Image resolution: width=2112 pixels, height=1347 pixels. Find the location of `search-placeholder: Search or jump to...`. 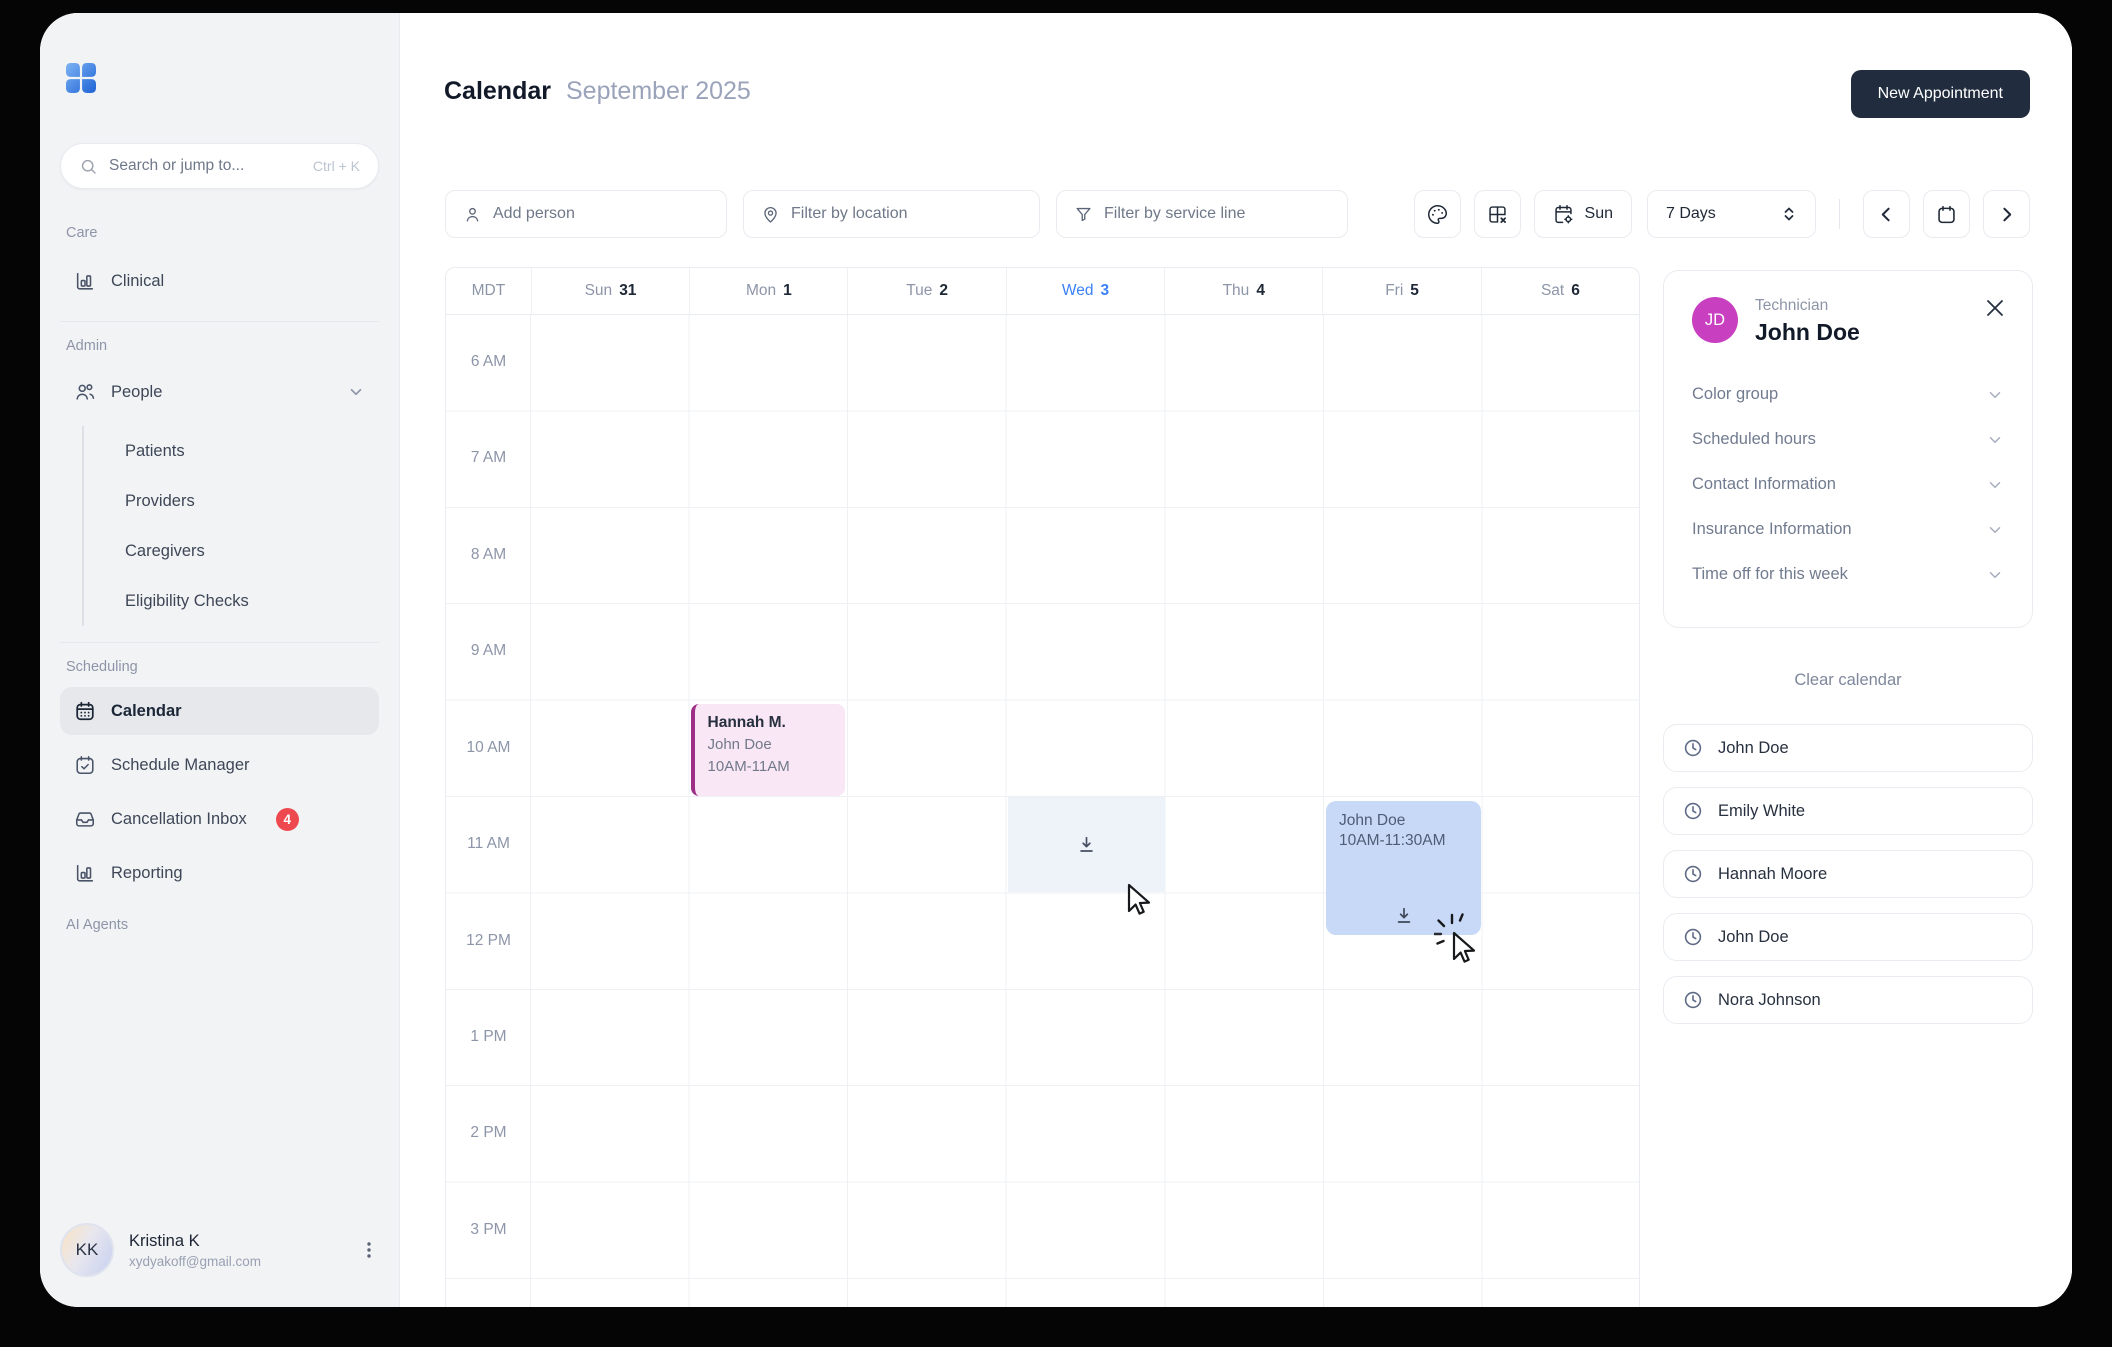

search-placeholder: Search or jump to... is located at coordinates (177, 165).